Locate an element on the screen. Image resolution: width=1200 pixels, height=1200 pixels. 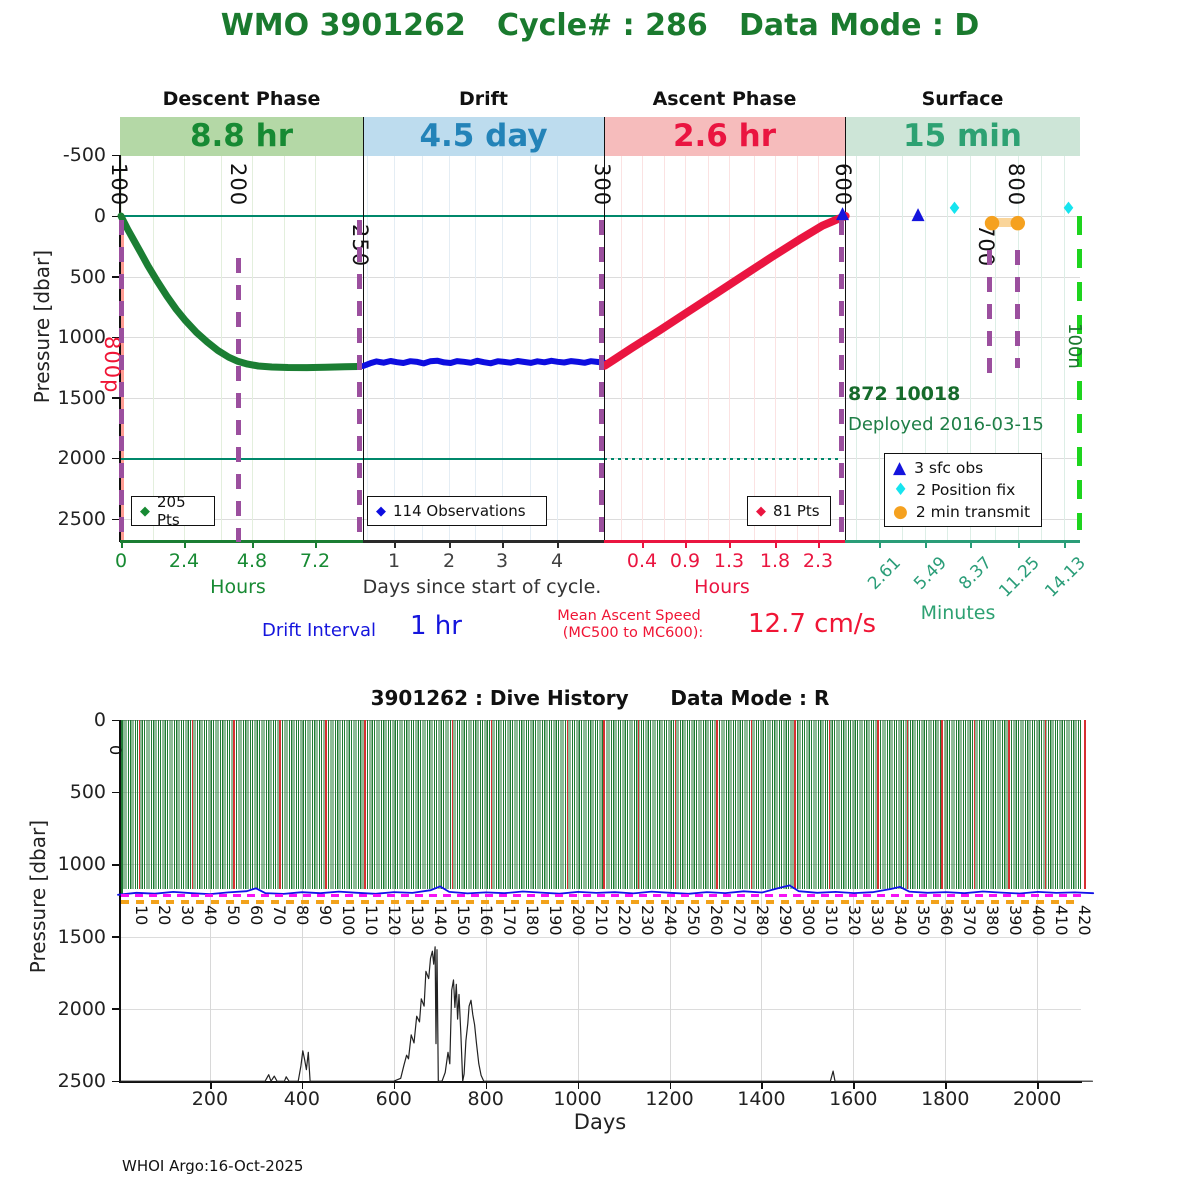
top-x-tick-label: 1 is located at coordinates (394, 561).